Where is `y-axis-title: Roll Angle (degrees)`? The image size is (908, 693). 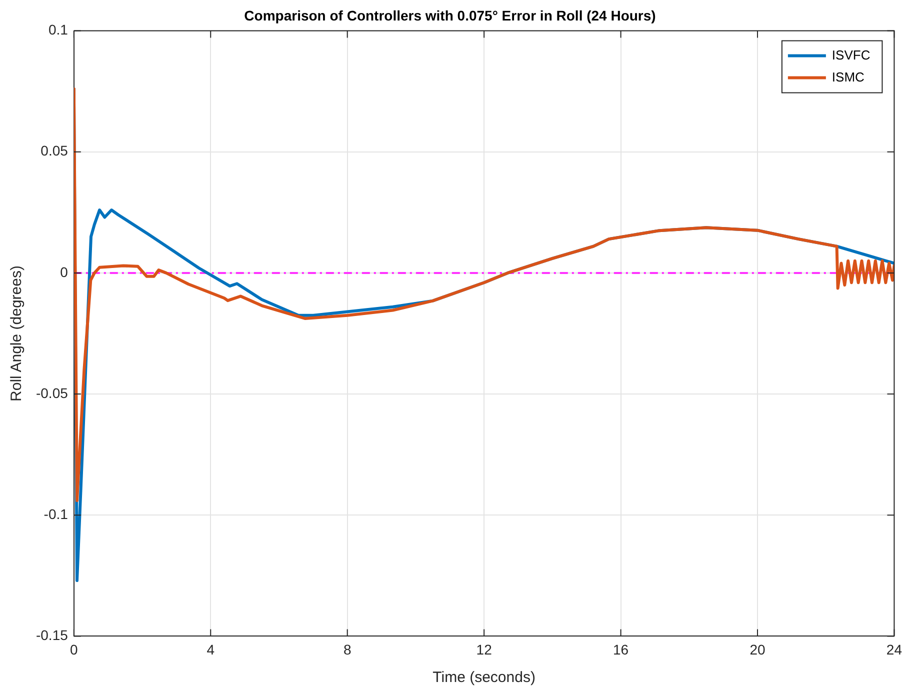 y-axis-title: Roll Angle (degrees) is located at coordinates (17, 334).